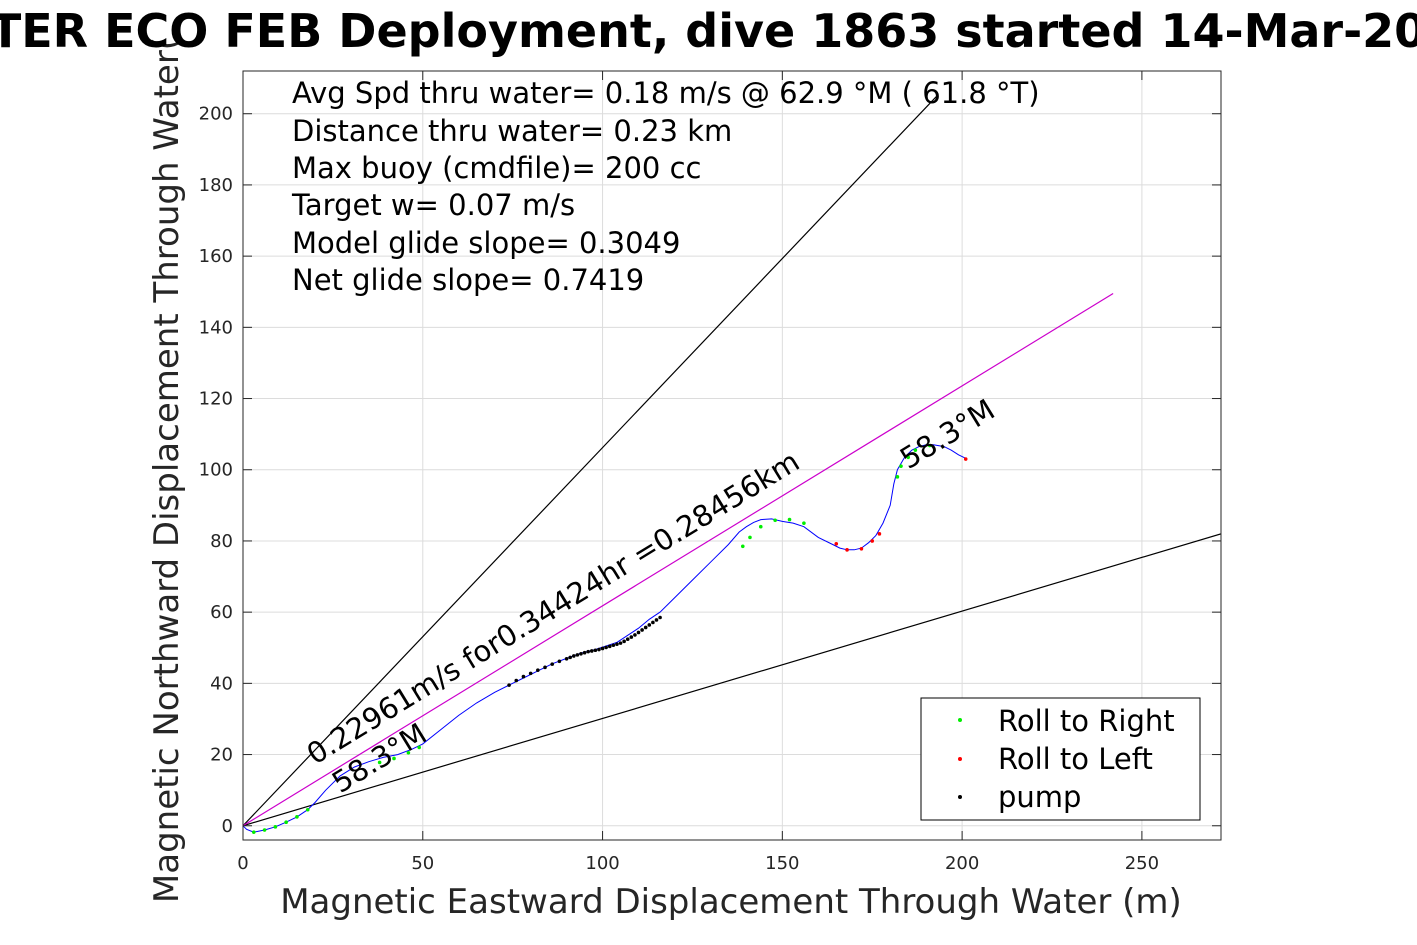 The height and width of the screenshot is (945, 1417). I want to click on x-tick-label: 200, so click(962, 863).